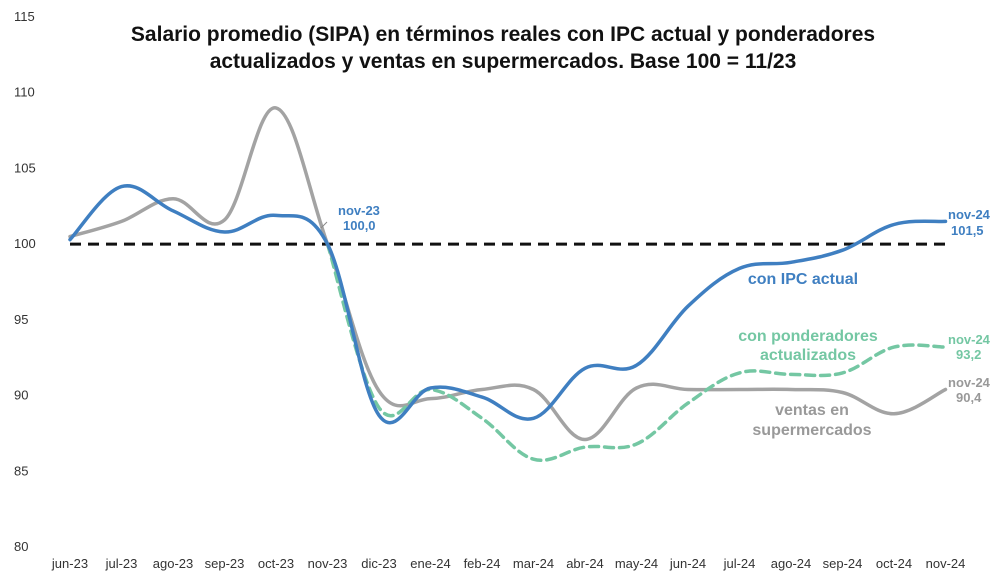 The image size is (1000, 583). Describe the element at coordinates (969, 382) in the screenshot. I see `ventas-end-period: nov-24` at that location.